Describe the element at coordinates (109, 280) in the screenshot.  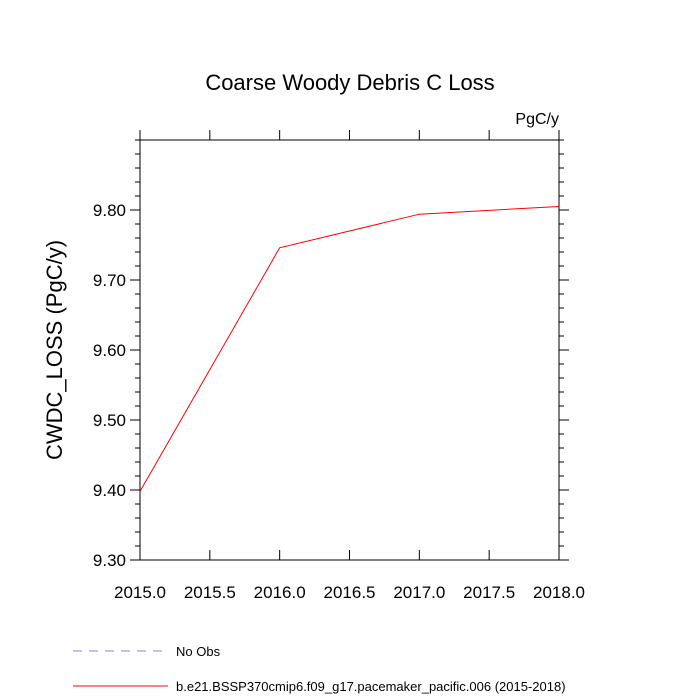
I see `y-tick-label: 9.70` at that location.